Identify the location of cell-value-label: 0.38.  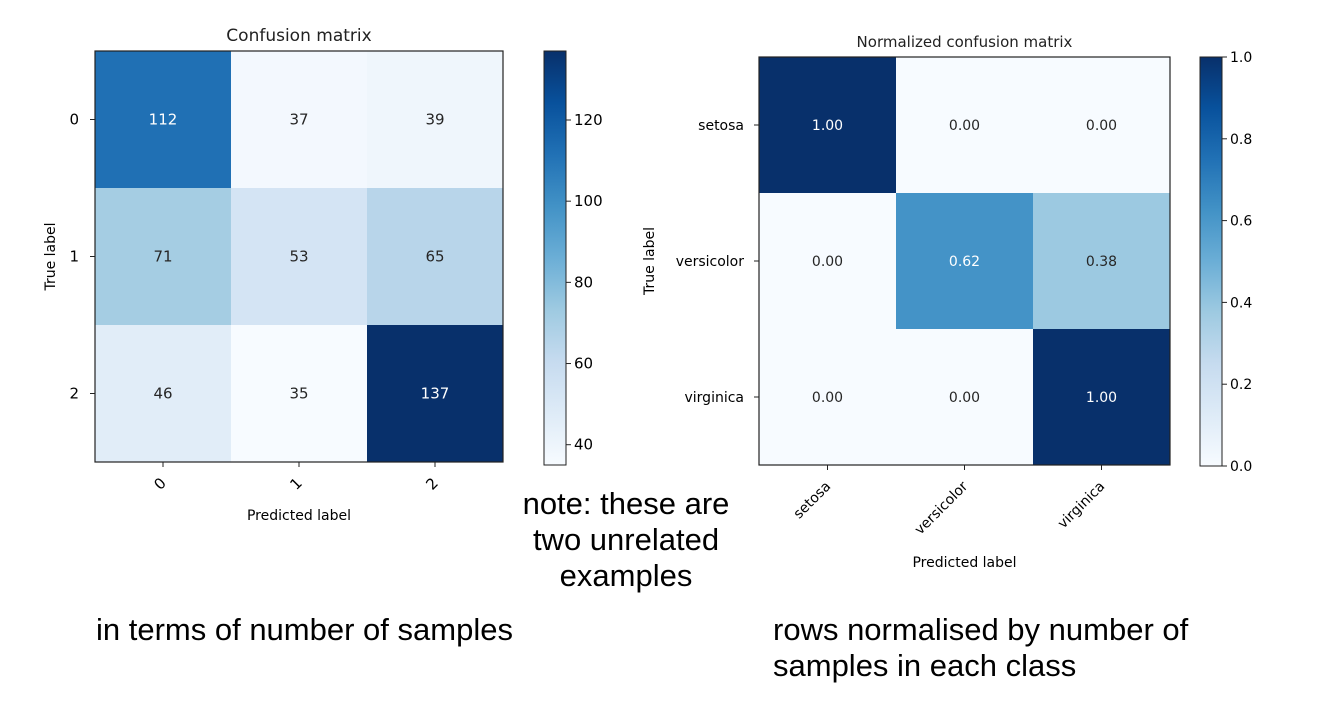
(1101, 262).